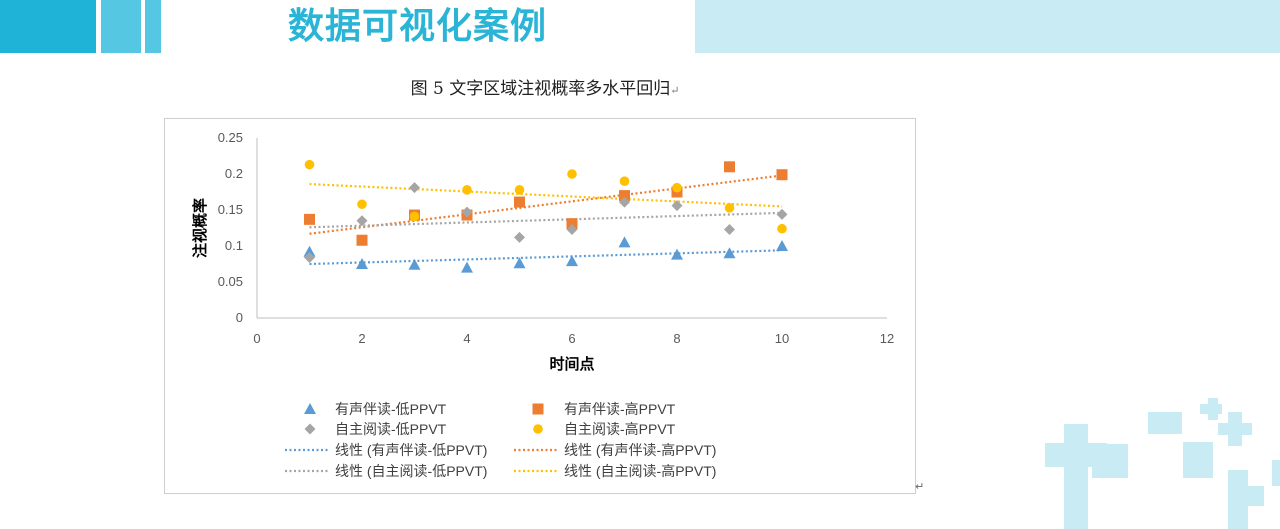  I want to click on y-tick-label: 0.15, so click(230, 209).